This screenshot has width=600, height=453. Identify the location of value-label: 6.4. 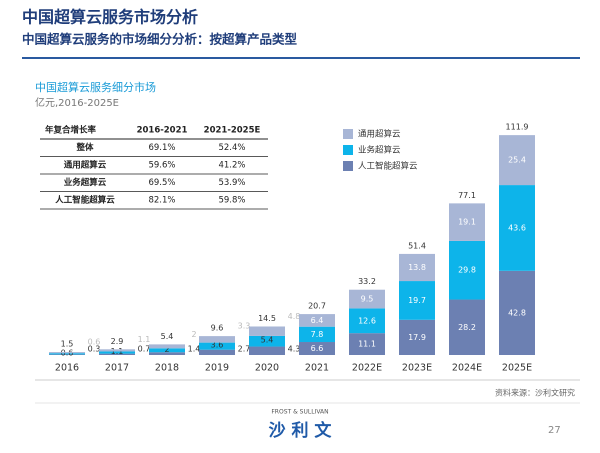
(317, 320).